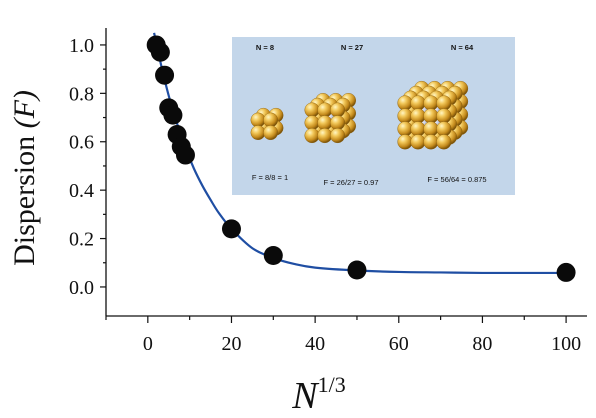  What do you see at coordinates (81, 46) in the screenshot?
I see `y-tick-label: 1.0` at bounding box center [81, 46].